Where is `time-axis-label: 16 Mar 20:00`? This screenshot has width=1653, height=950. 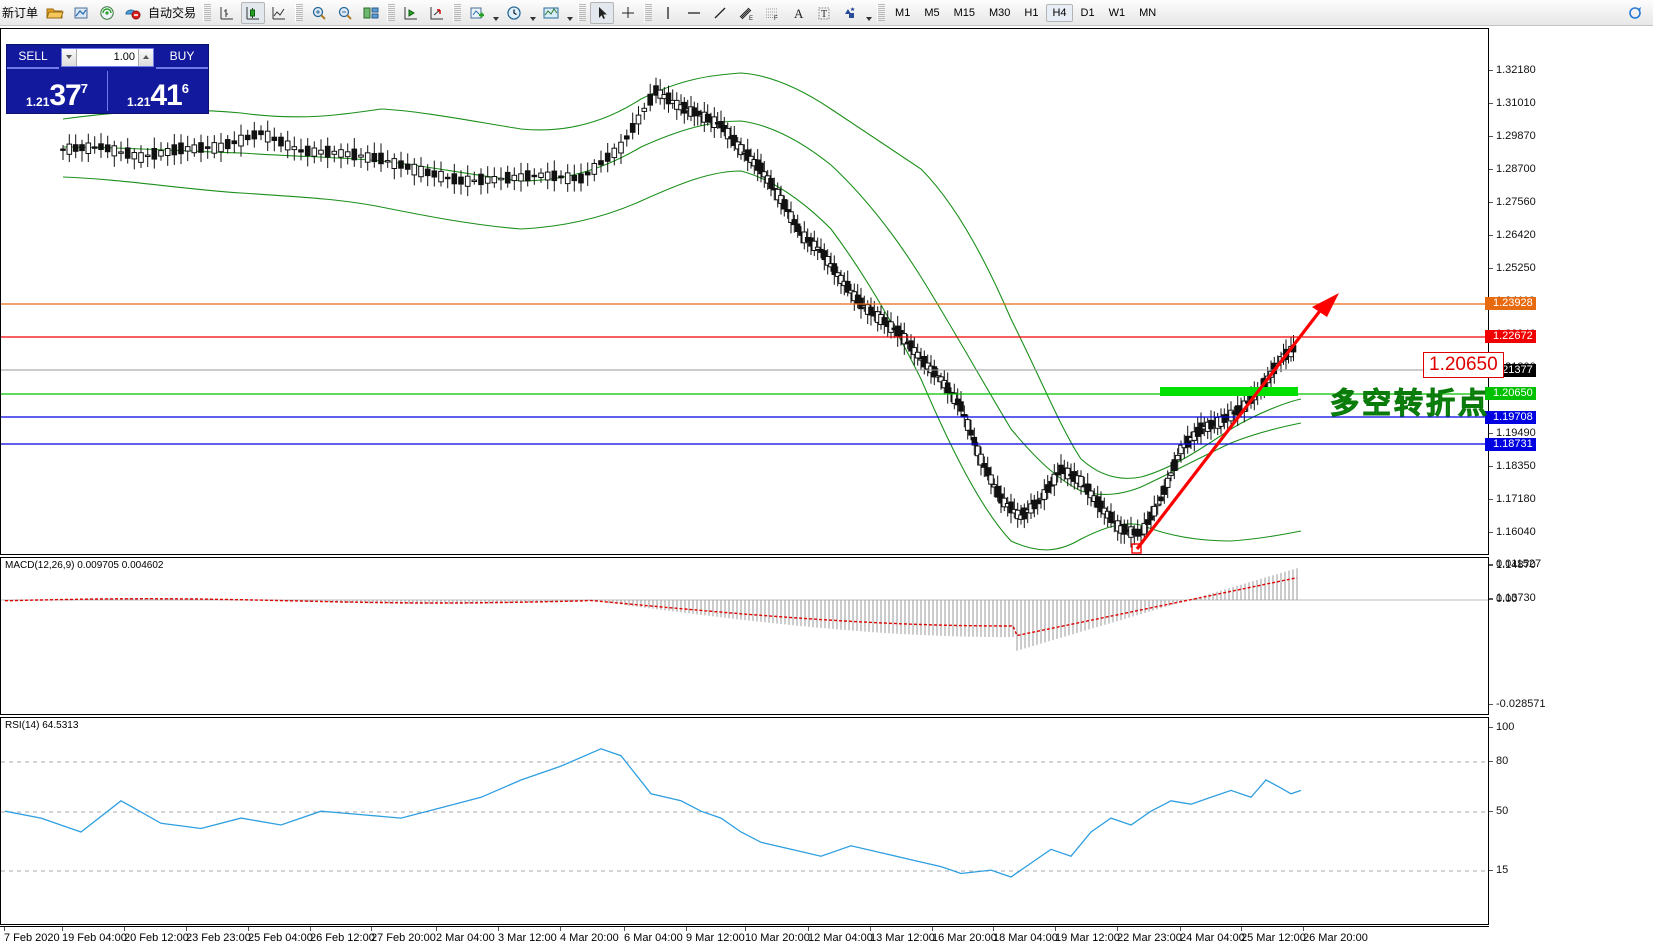 time-axis-label: 16 Mar 20:00 is located at coordinates (964, 938).